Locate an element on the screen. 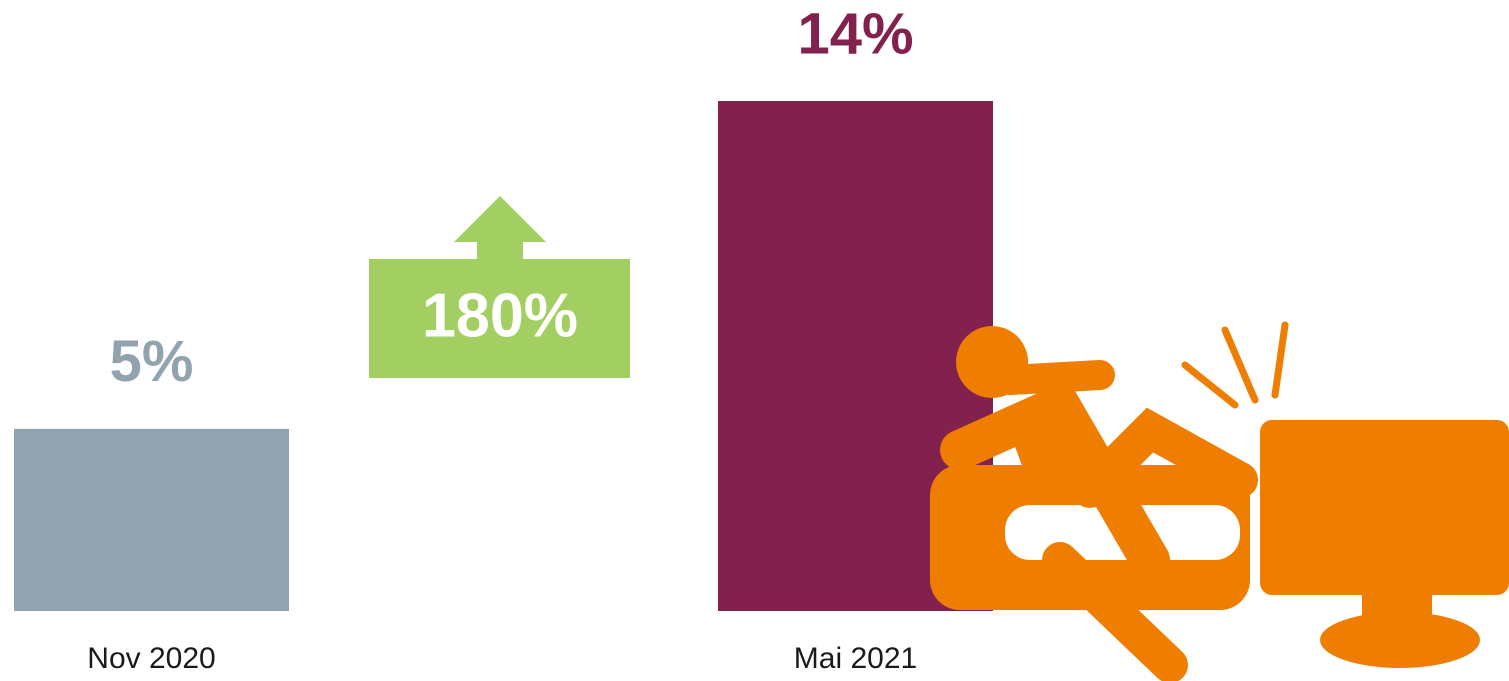 The image size is (1509, 681). change-annotation: 180% is located at coordinates (499, 287).